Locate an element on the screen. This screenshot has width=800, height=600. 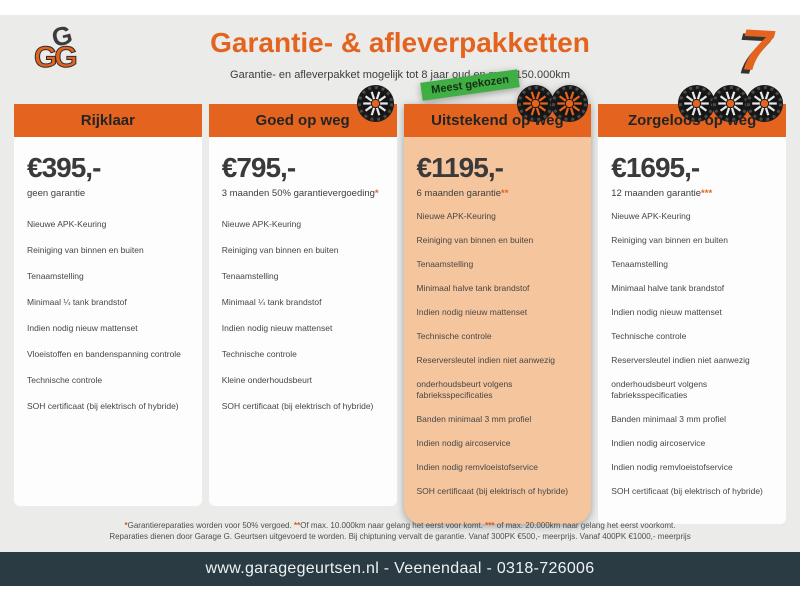
feature-item: Vloeistoffen en bandenspanning controle is located at coordinates (104, 354).